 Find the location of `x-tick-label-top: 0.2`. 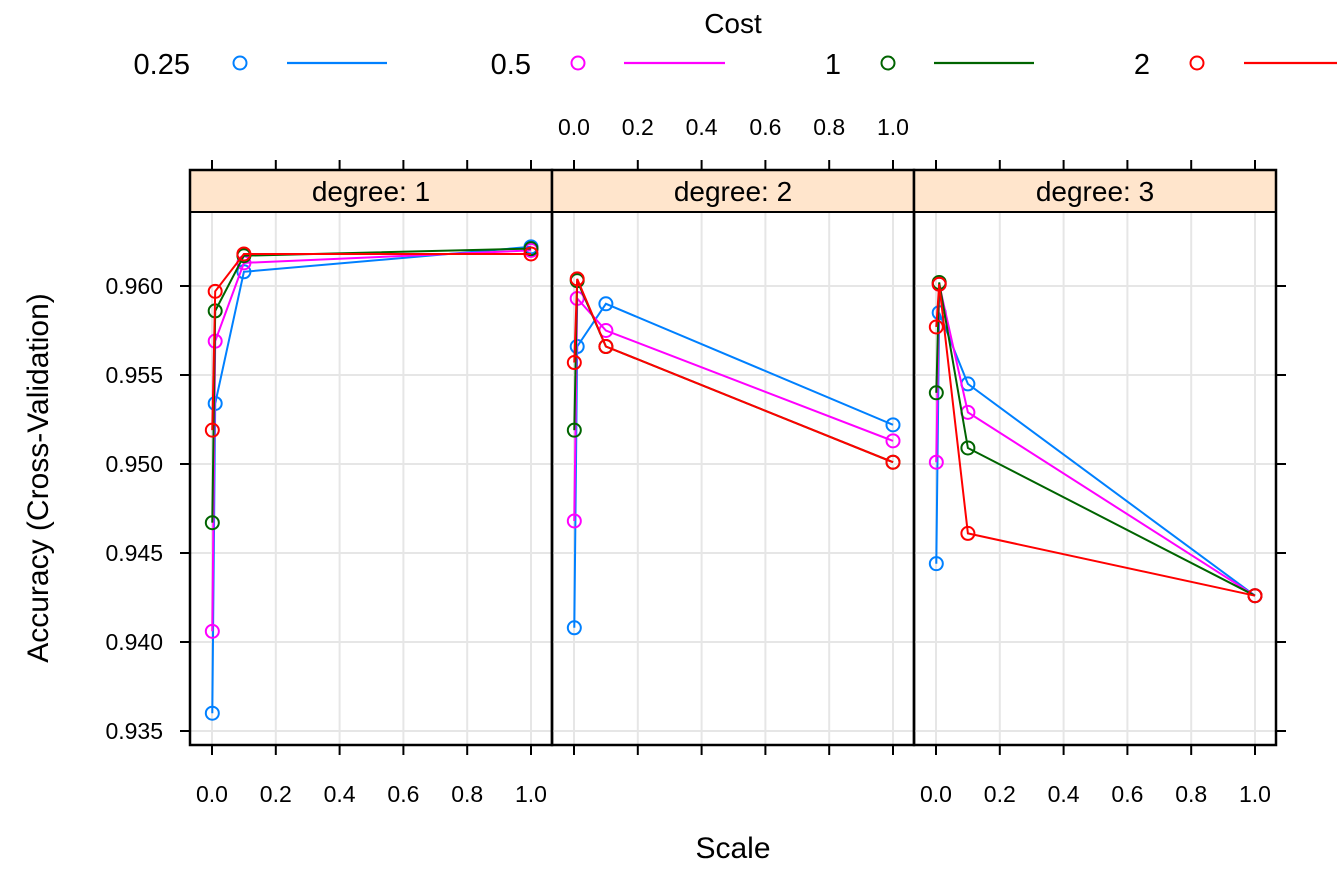

x-tick-label-top: 0.2 is located at coordinates (638, 127).